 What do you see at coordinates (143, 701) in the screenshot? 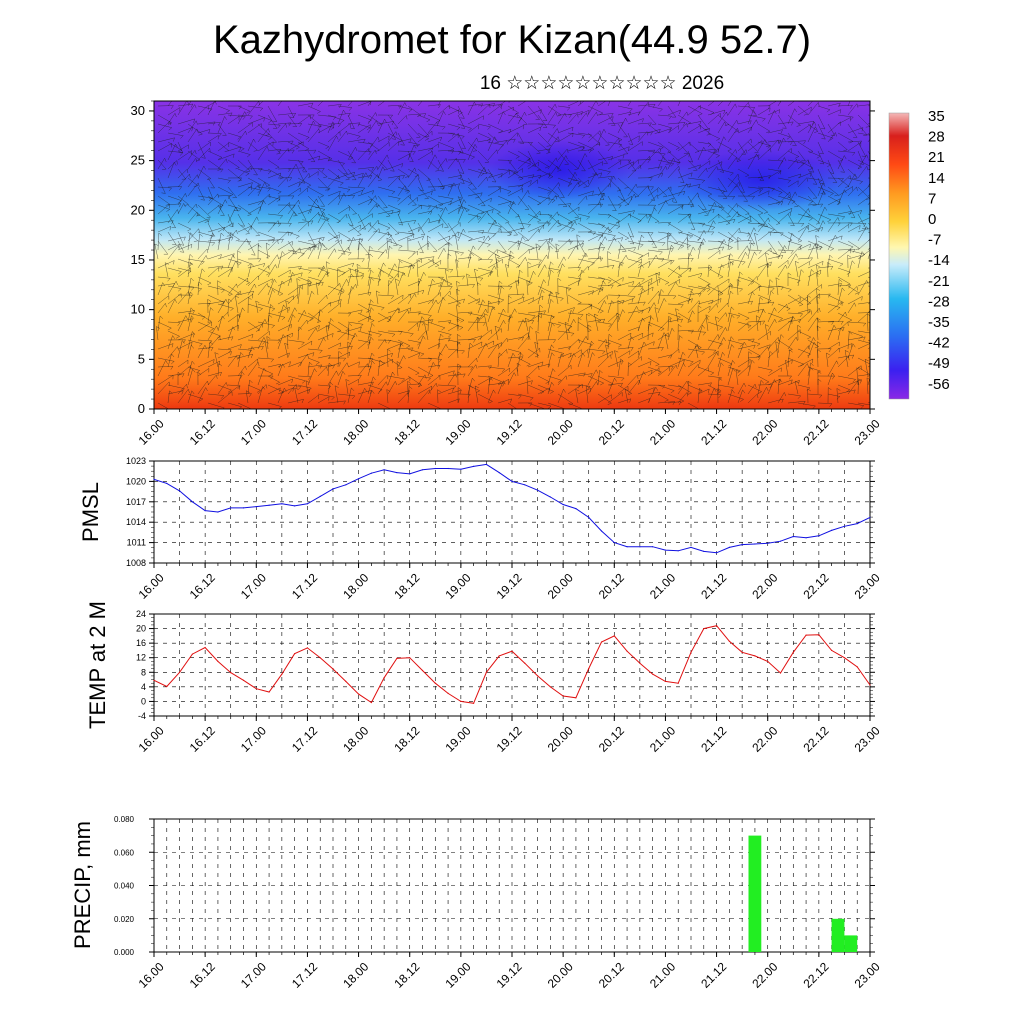
I see `y-tick-label: 0` at bounding box center [143, 701].